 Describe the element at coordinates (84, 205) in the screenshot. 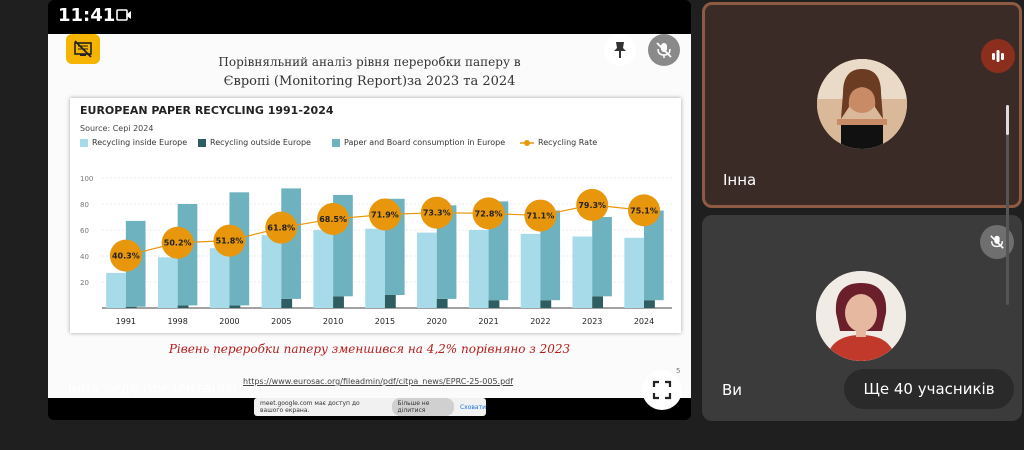

I see `y-tick-label: 80` at that location.